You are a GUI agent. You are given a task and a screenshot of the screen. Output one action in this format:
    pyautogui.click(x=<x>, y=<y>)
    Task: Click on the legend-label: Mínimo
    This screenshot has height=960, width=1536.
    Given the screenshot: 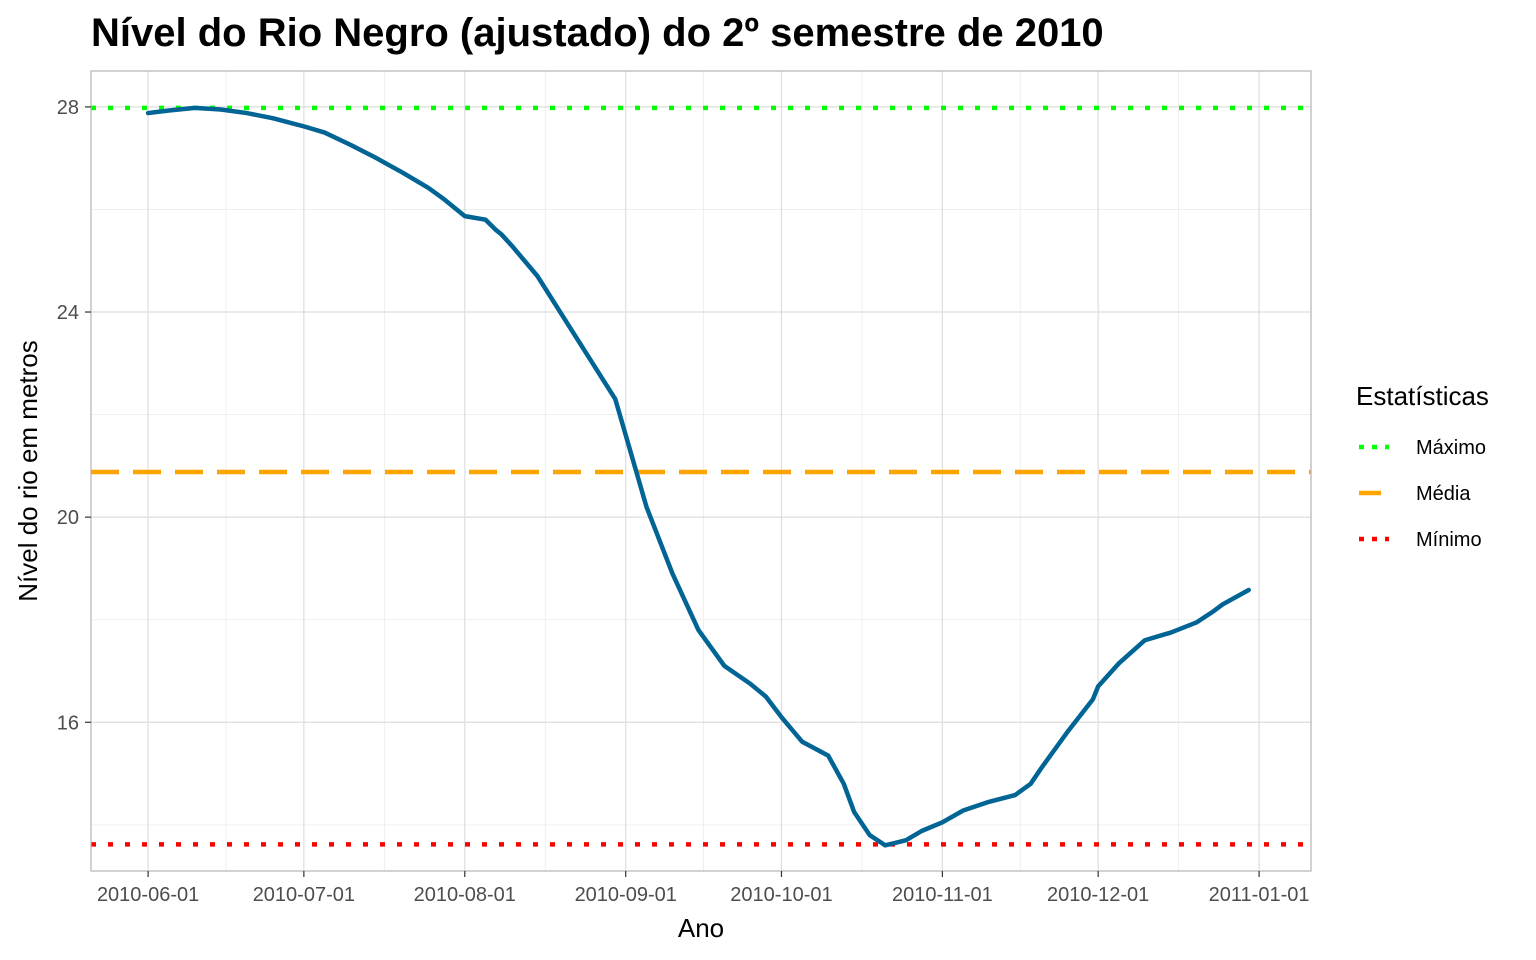 What is the action you would take?
    pyautogui.click(x=1449, y=540)
    